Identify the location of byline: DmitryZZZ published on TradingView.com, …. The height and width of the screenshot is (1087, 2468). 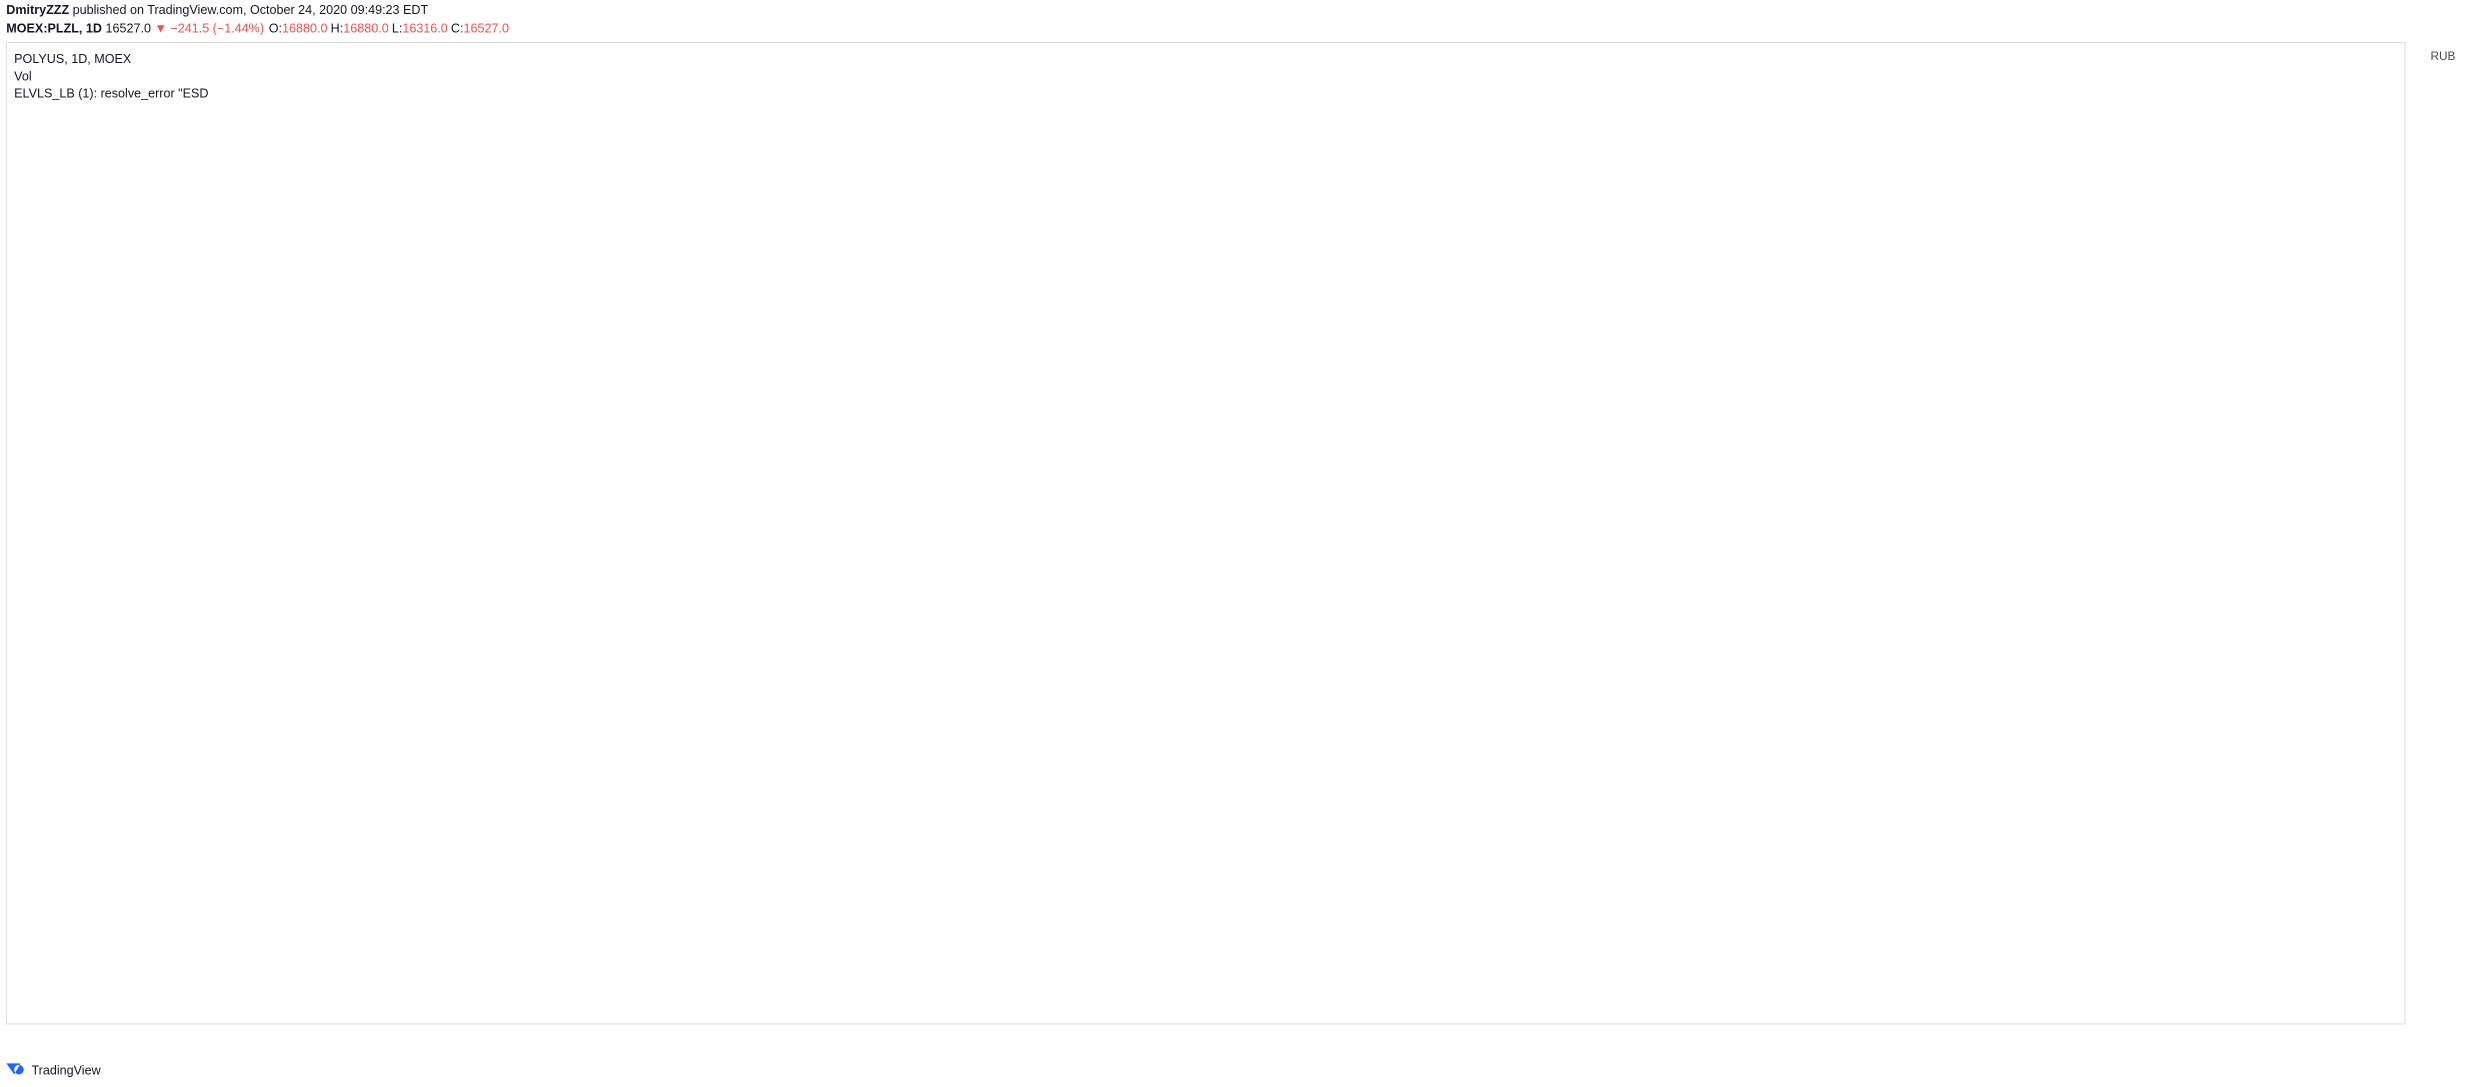
(217, 10).